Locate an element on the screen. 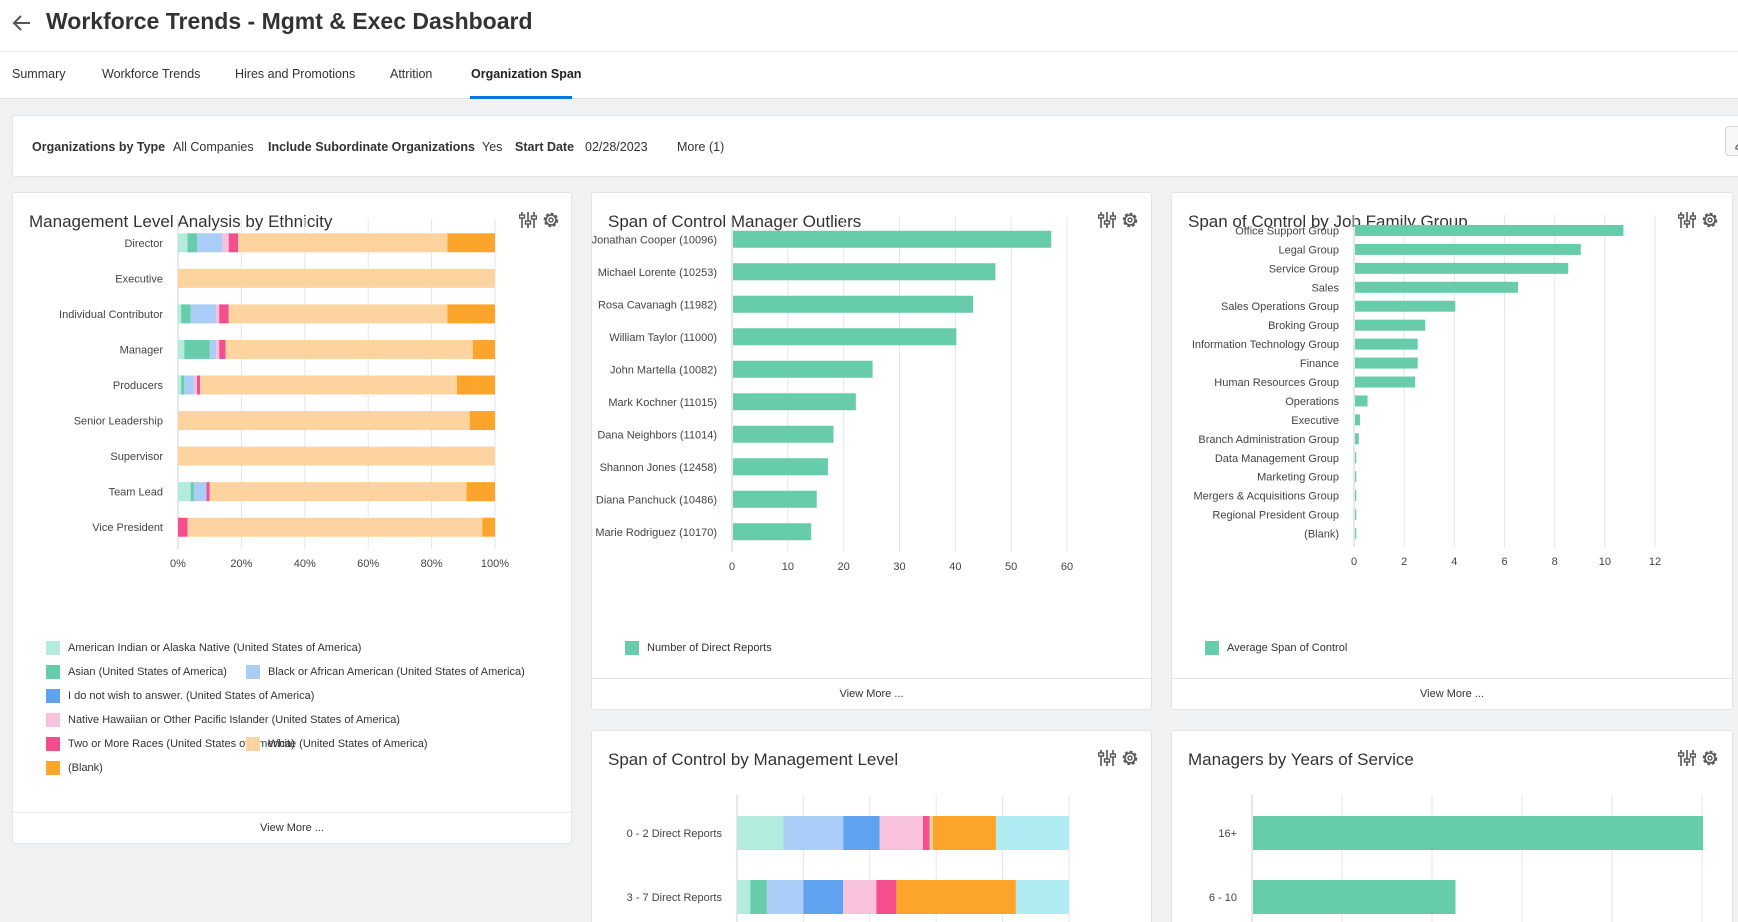 The height and width of the screenshot is (922, 1738). y-category-label: Legal Group is located at coordinates (1308, 250).